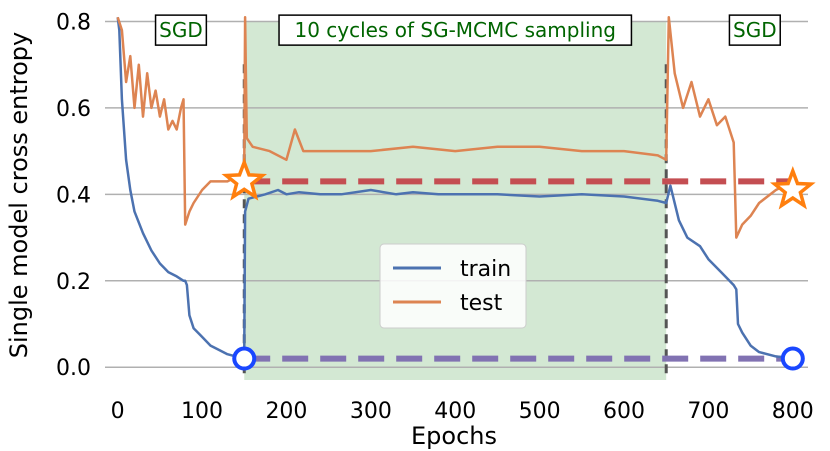 Image resolution: width=830 pixels, height=451 pixels. I want to click on y-tick-label-4: 0.8, so click(73, 22).